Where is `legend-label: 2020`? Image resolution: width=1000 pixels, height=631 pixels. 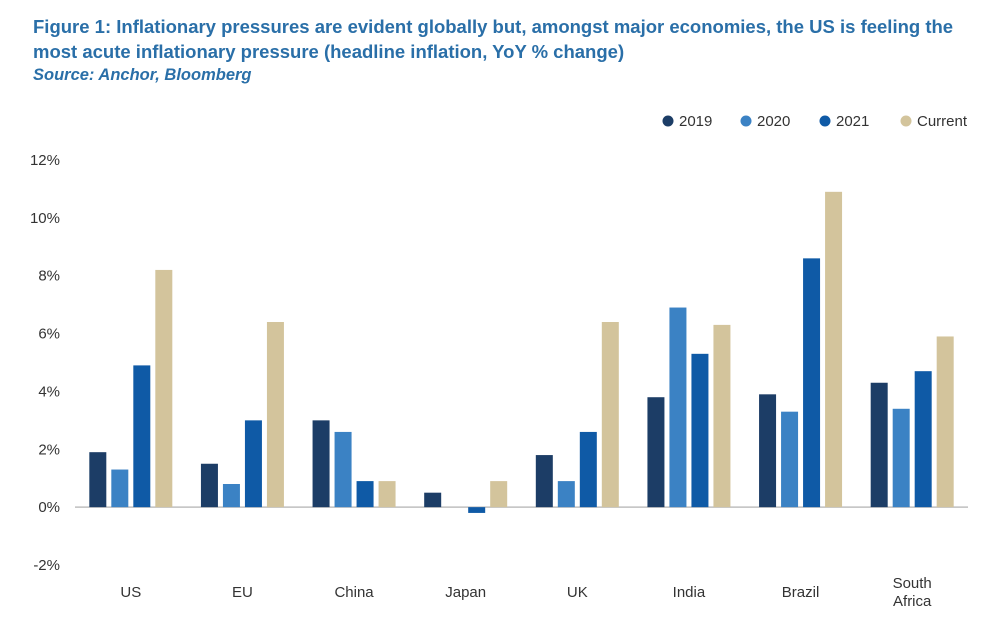
legend-label: 2020 is located at coordinates (773, 121).